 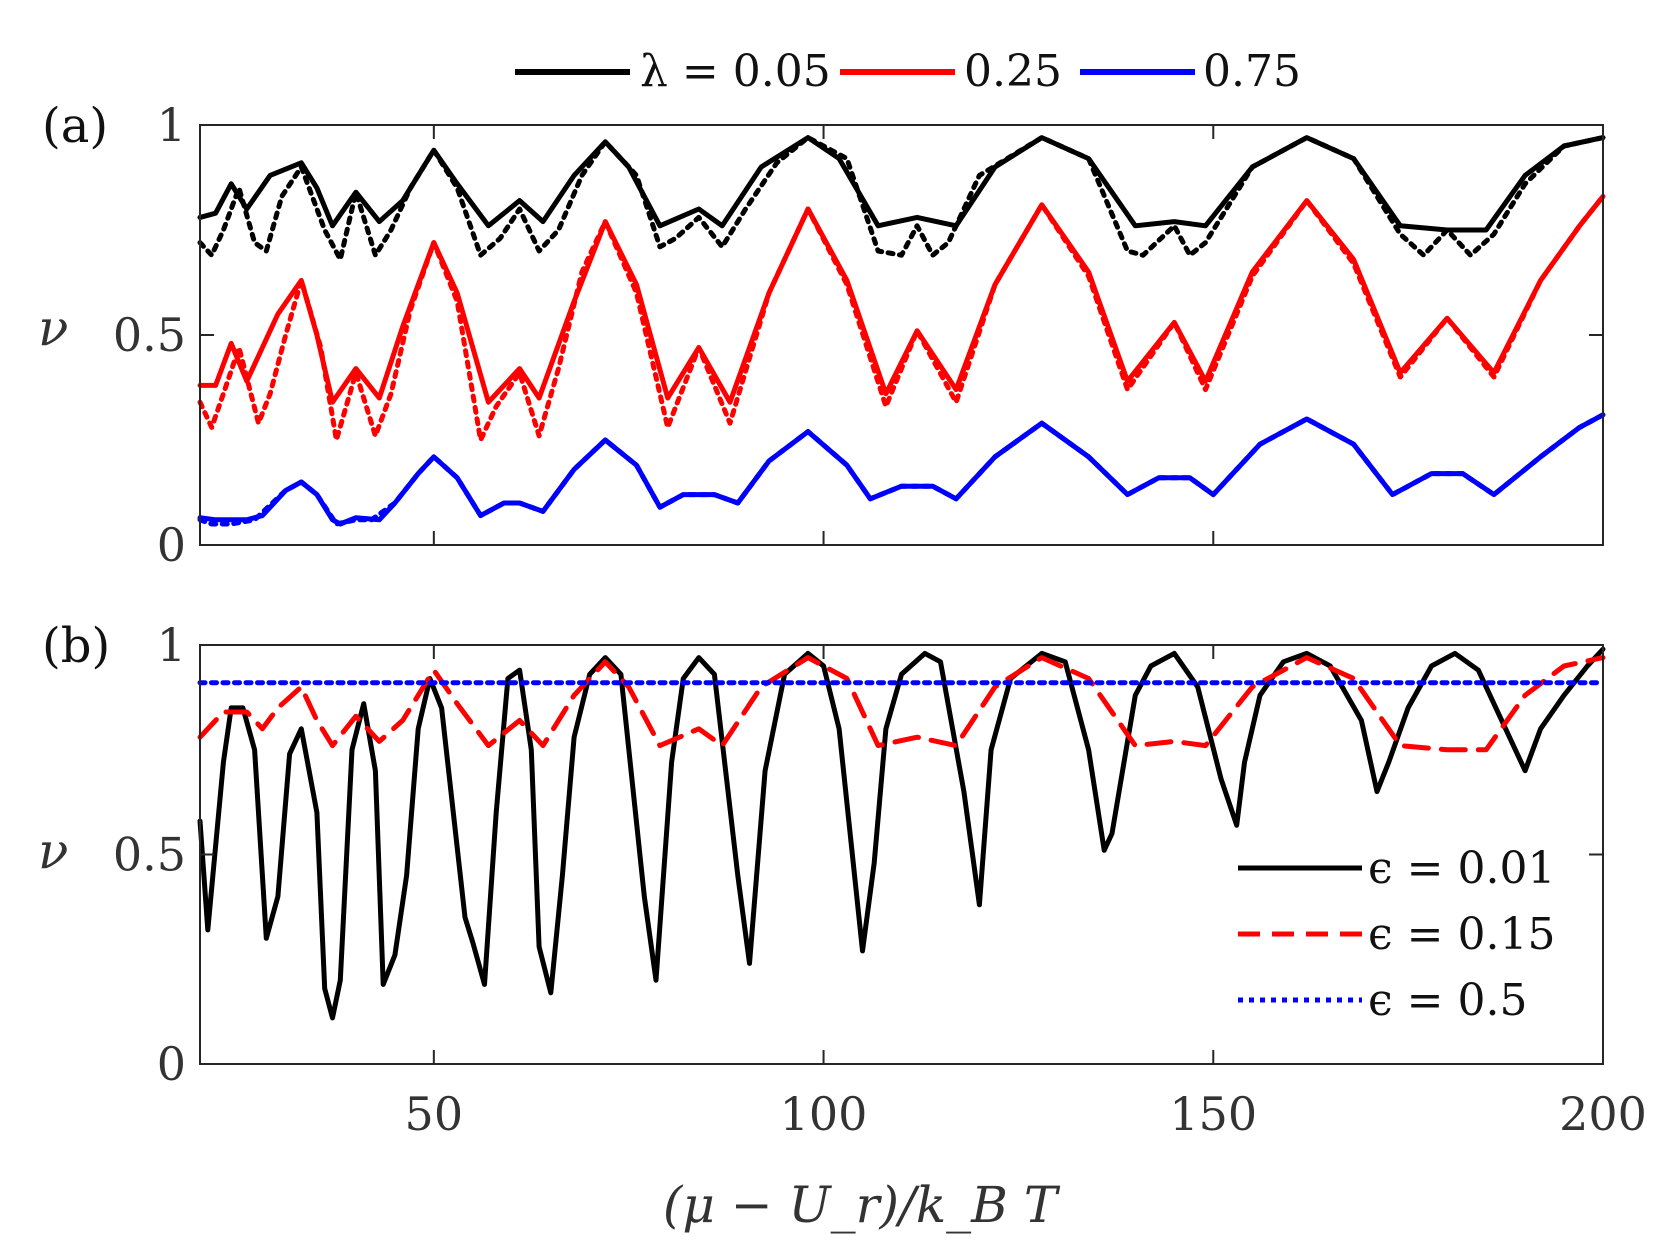 I want to click on x-axis-label: (μ − U_r)/k_B T, so click(x=862, y=1205).